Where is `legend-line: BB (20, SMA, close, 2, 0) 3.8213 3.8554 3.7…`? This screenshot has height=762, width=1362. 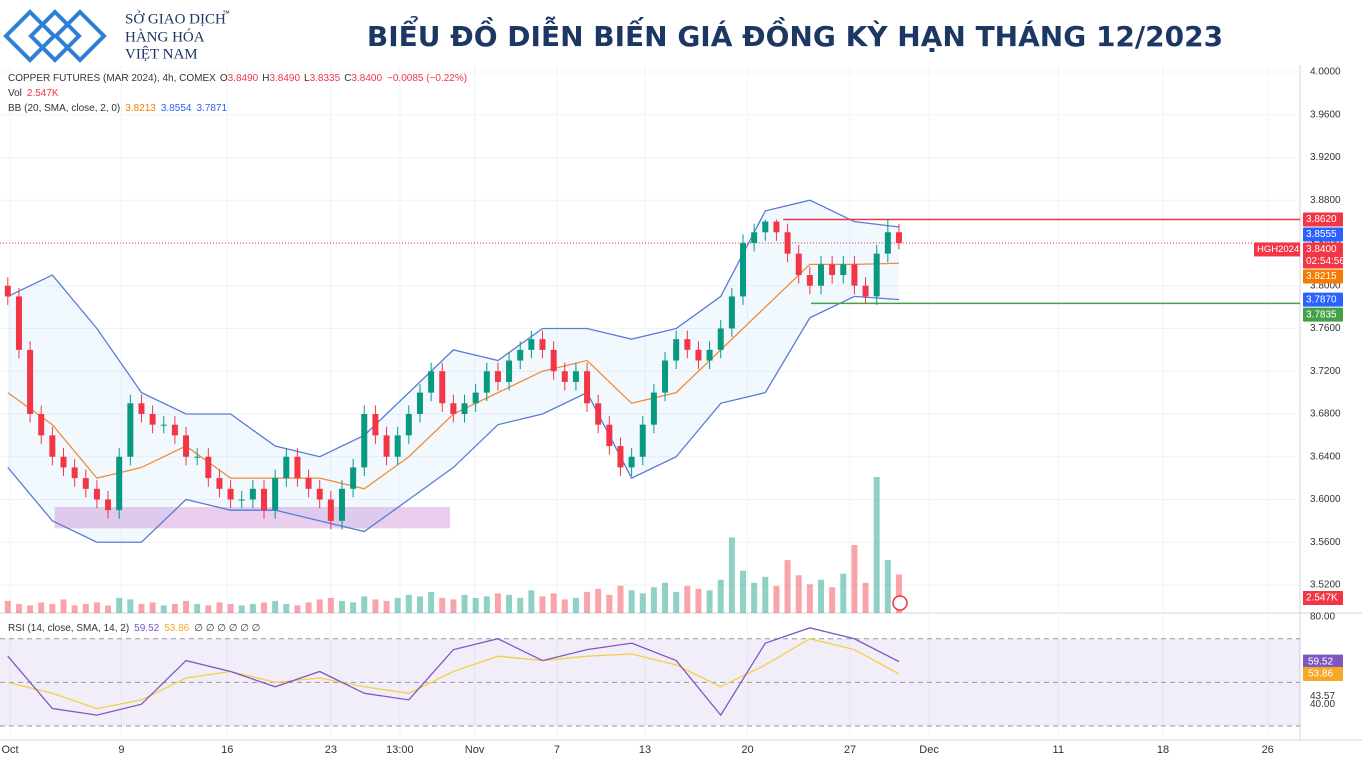 legend-line: BB (20, SMA, close, 2, 0) 3.8213 3.8554 3.7… is located at coordinates (117, 108).